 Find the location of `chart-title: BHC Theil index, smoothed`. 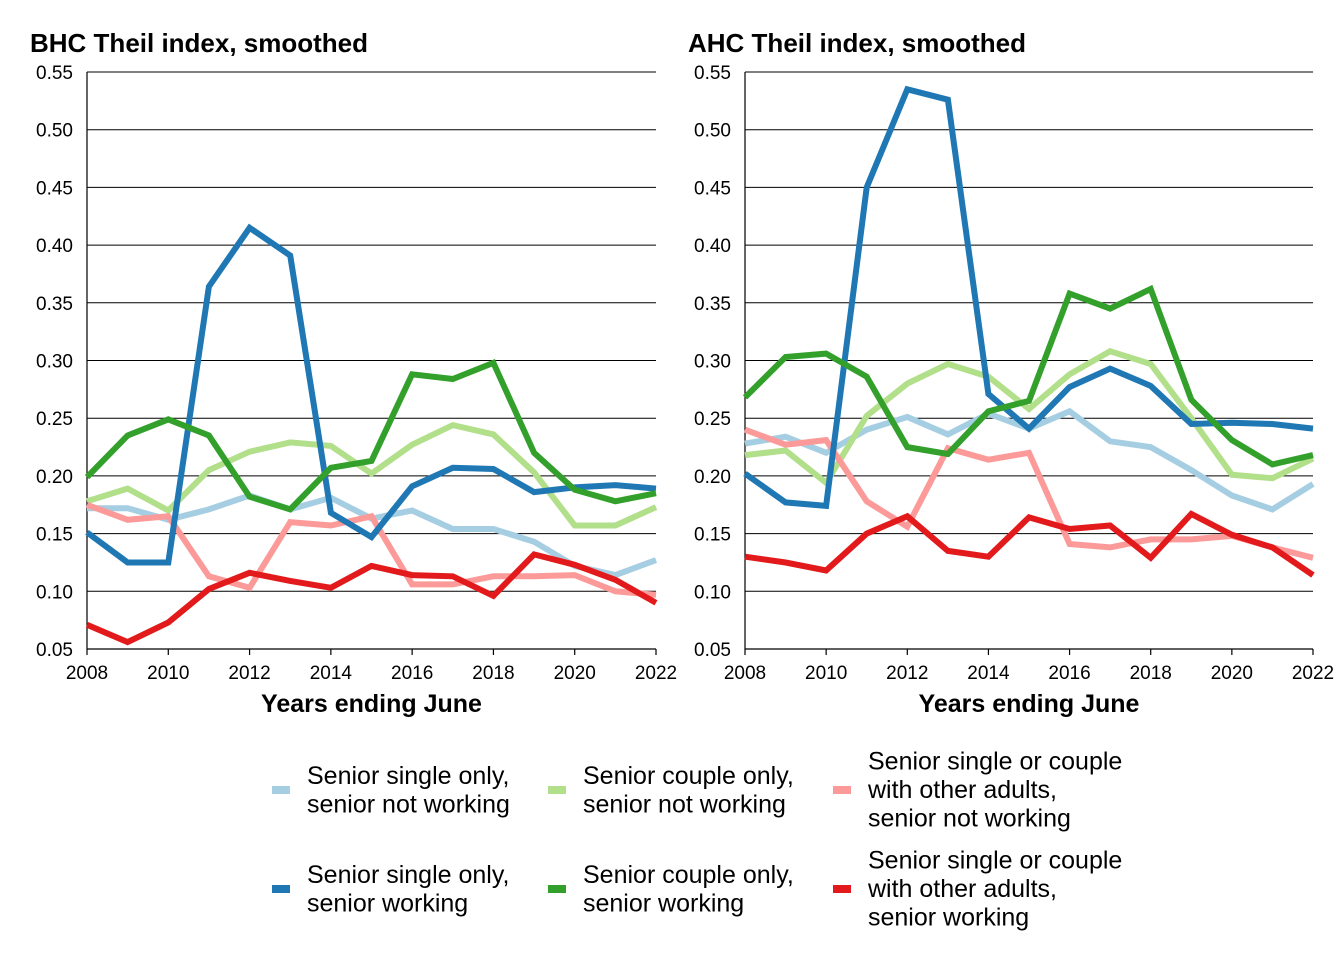

chart-title: BHC Theil index, smoothed is located at coordinates (199, 43).